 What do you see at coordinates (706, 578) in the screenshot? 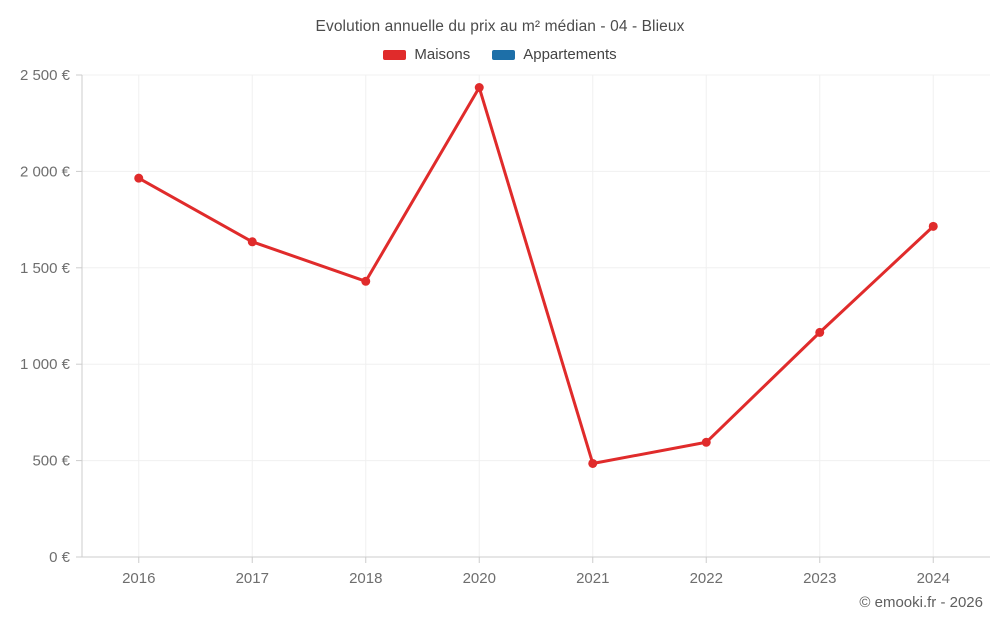
I see `x-tick-label: 2022` at bounding box center [706, 578].